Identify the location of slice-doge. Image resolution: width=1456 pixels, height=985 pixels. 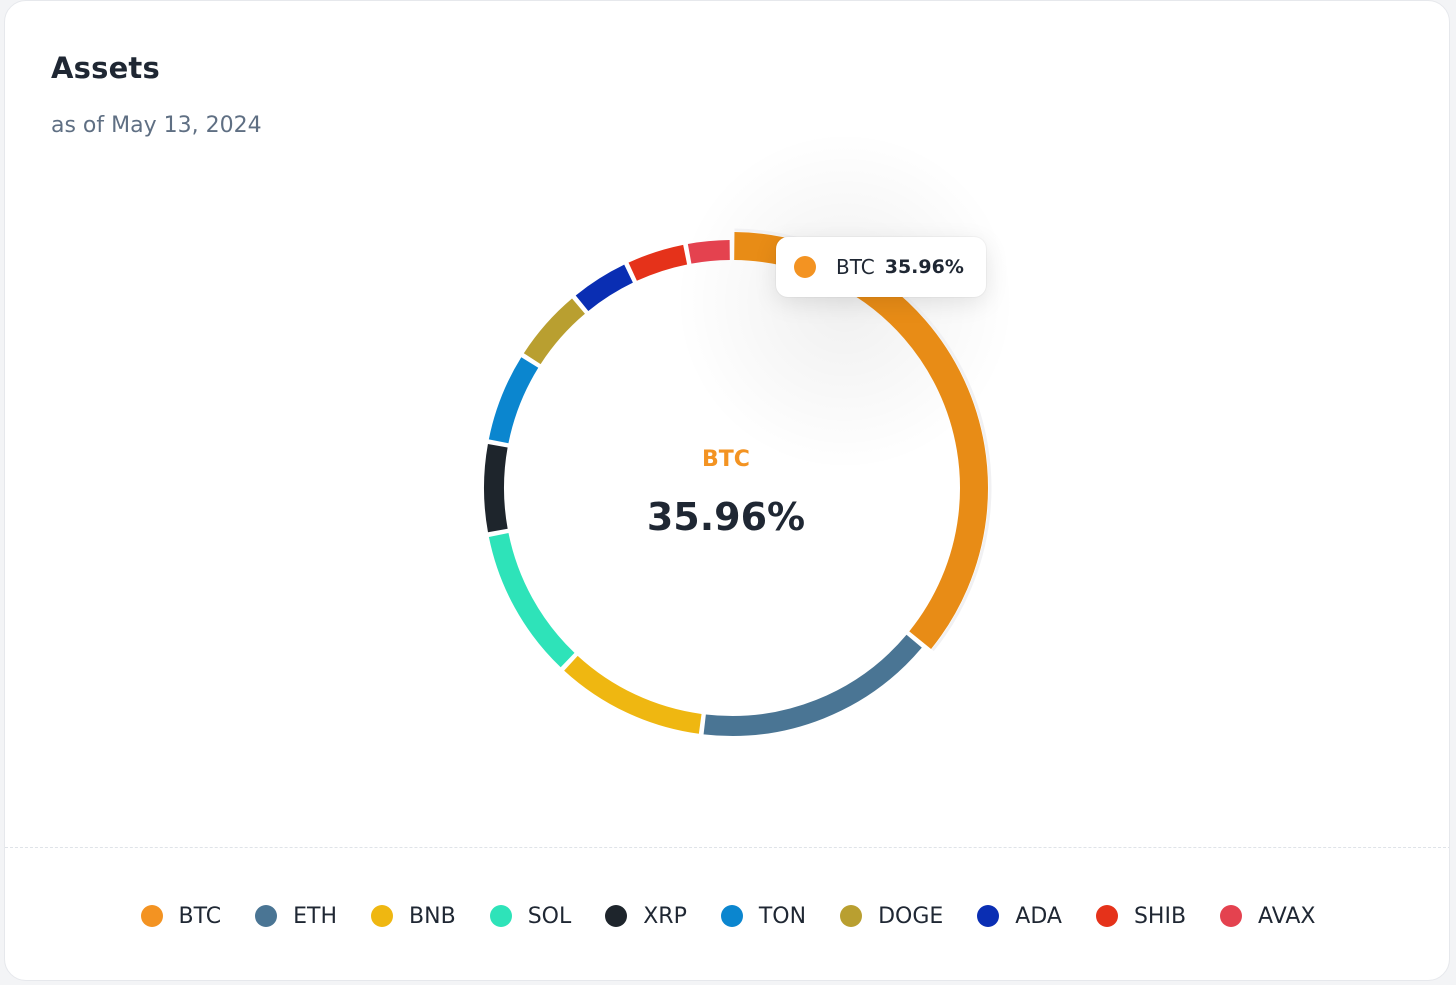
(554, 331).